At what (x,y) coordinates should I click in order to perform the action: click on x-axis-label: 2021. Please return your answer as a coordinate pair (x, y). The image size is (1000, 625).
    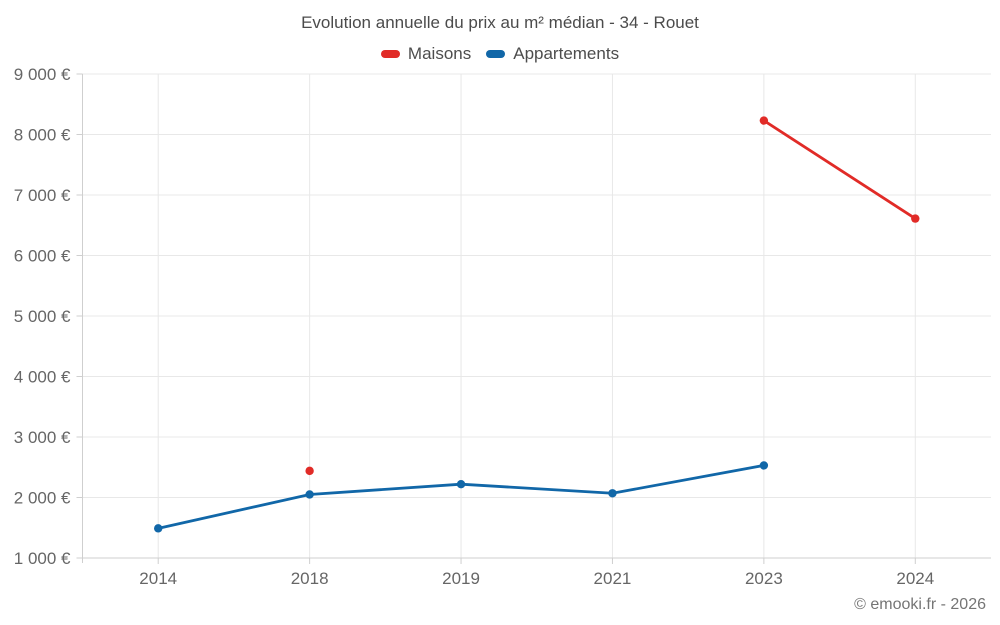
    Looking at the image, I should click on (613, 578).